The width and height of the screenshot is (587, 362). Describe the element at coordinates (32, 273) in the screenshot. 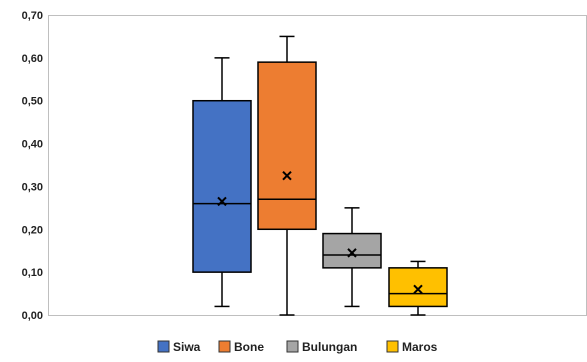

I see `y-tick-label: 0,10` at that location.